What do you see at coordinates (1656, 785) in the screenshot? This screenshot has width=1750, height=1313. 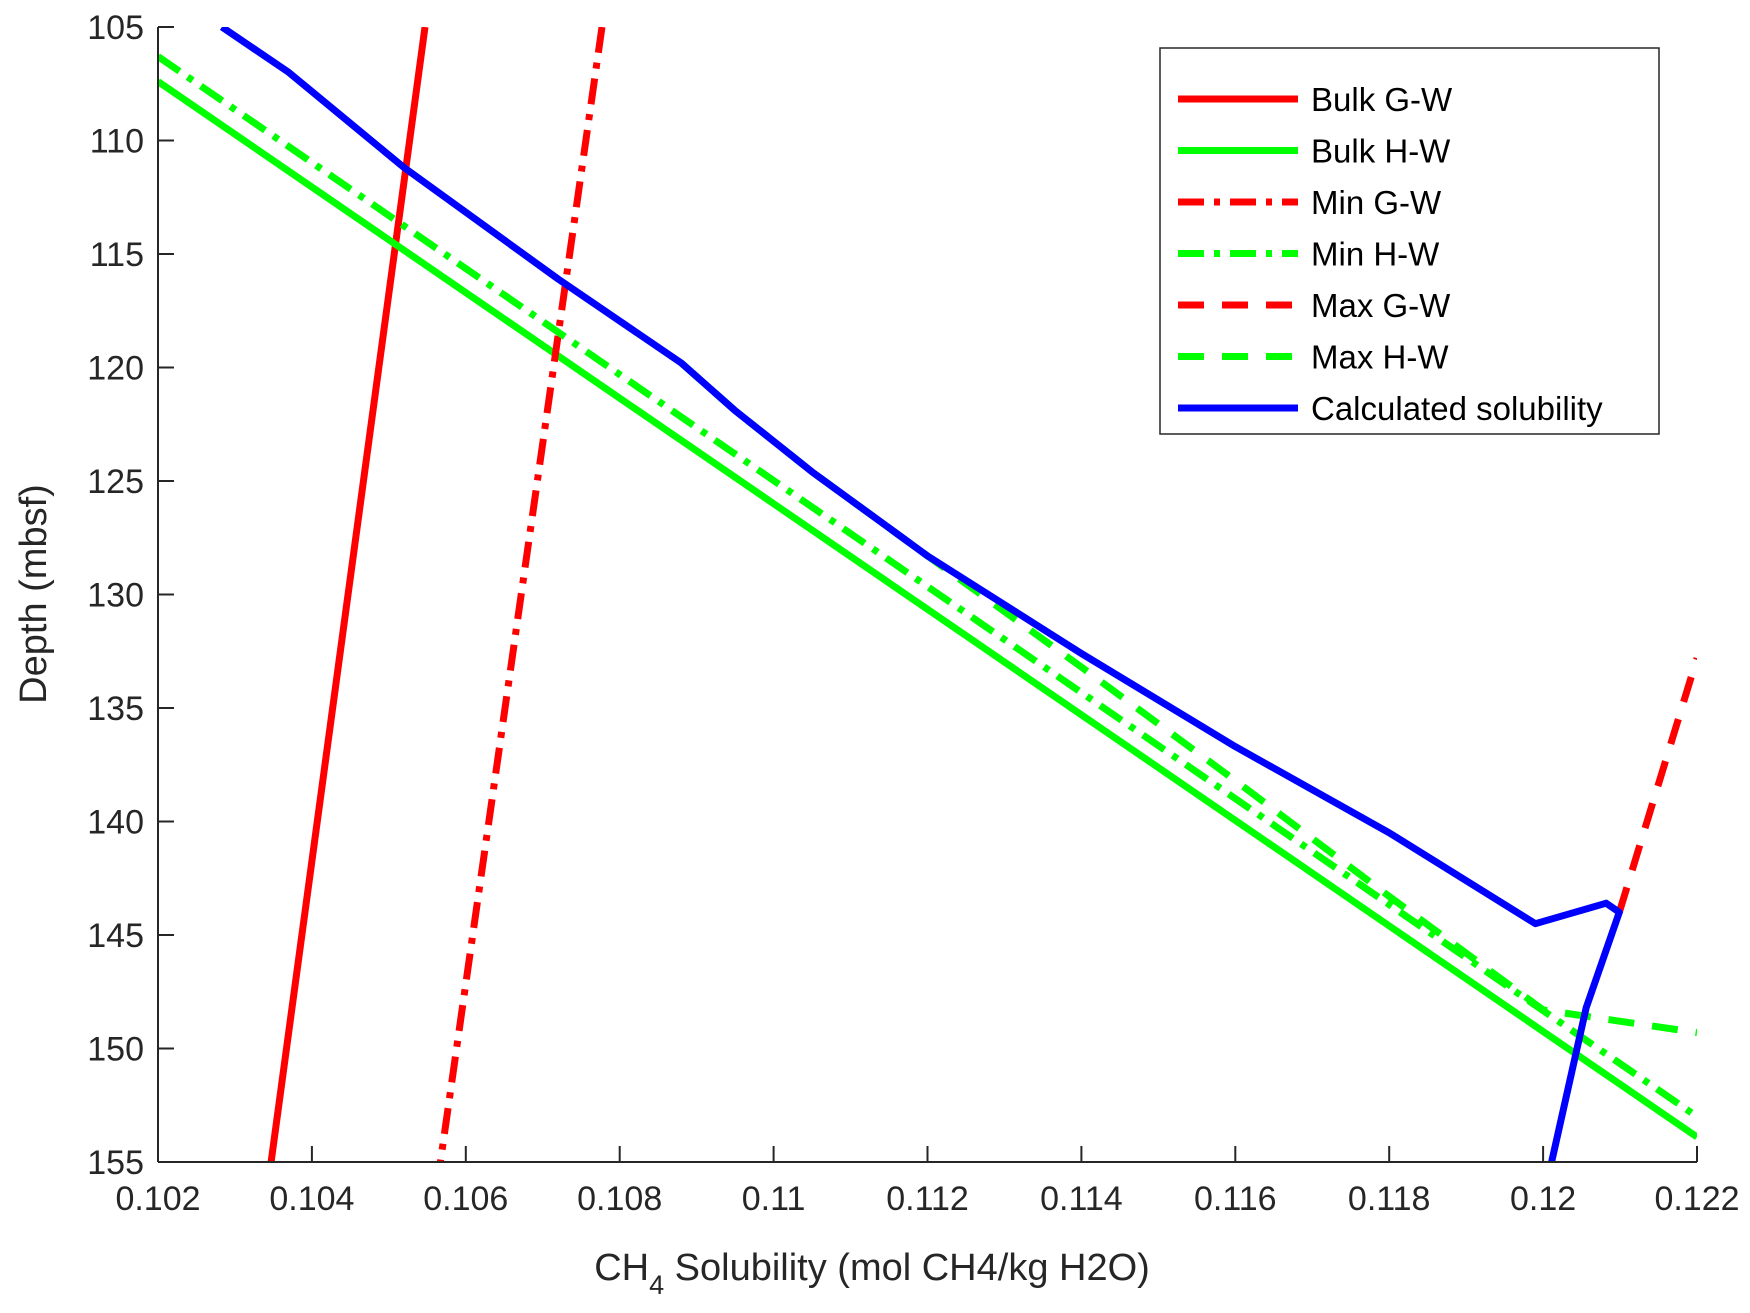 I see `series-line-max-g-w` at bounding box center [1656, 785].